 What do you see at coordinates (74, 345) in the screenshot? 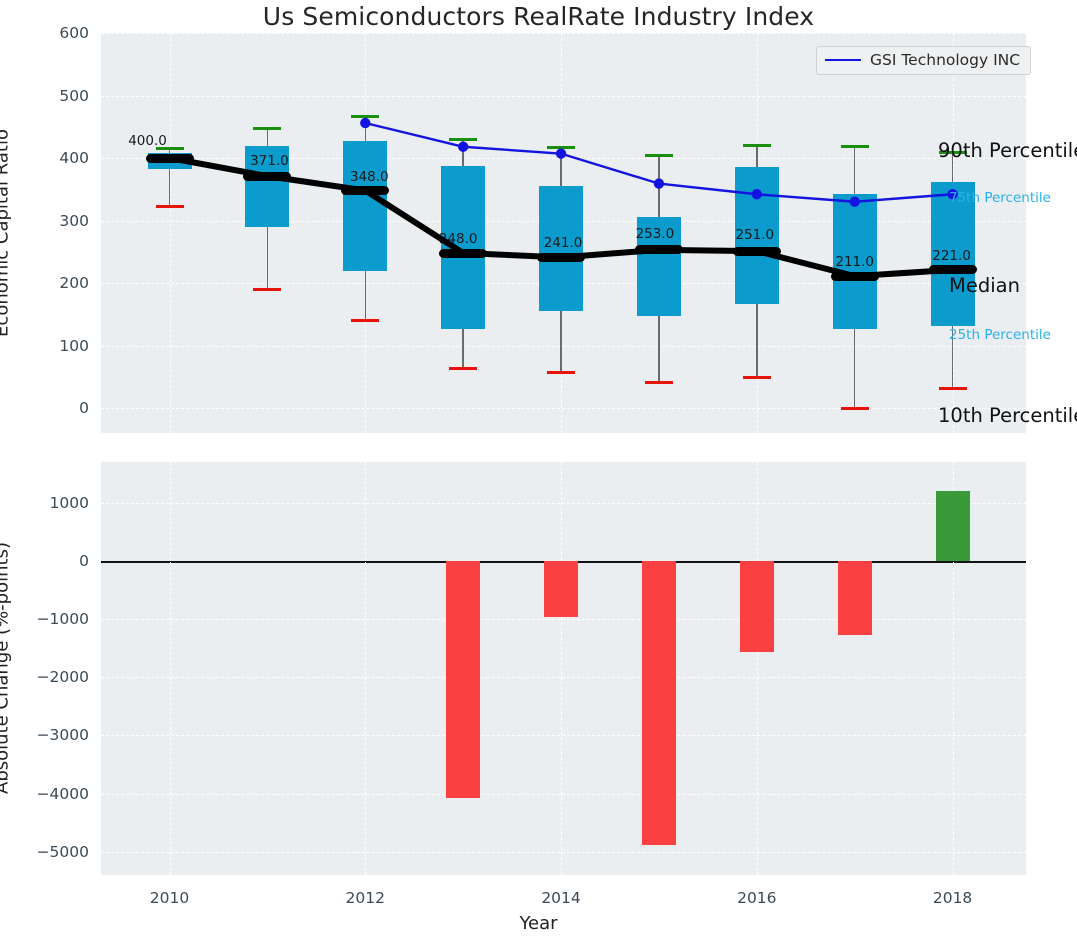
I see `y-tick-label: 100` at bounding box center [74, 345].